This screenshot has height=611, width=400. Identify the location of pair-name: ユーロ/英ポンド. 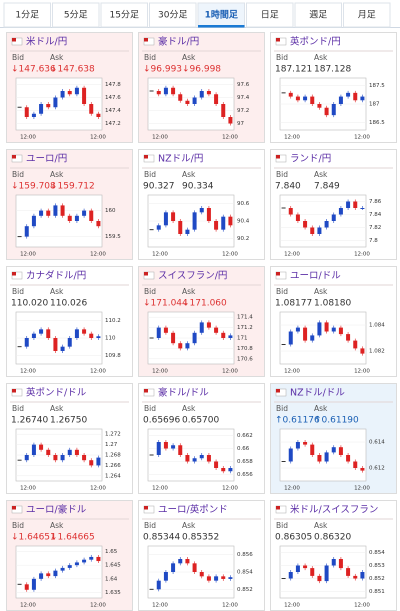
(193, 510).